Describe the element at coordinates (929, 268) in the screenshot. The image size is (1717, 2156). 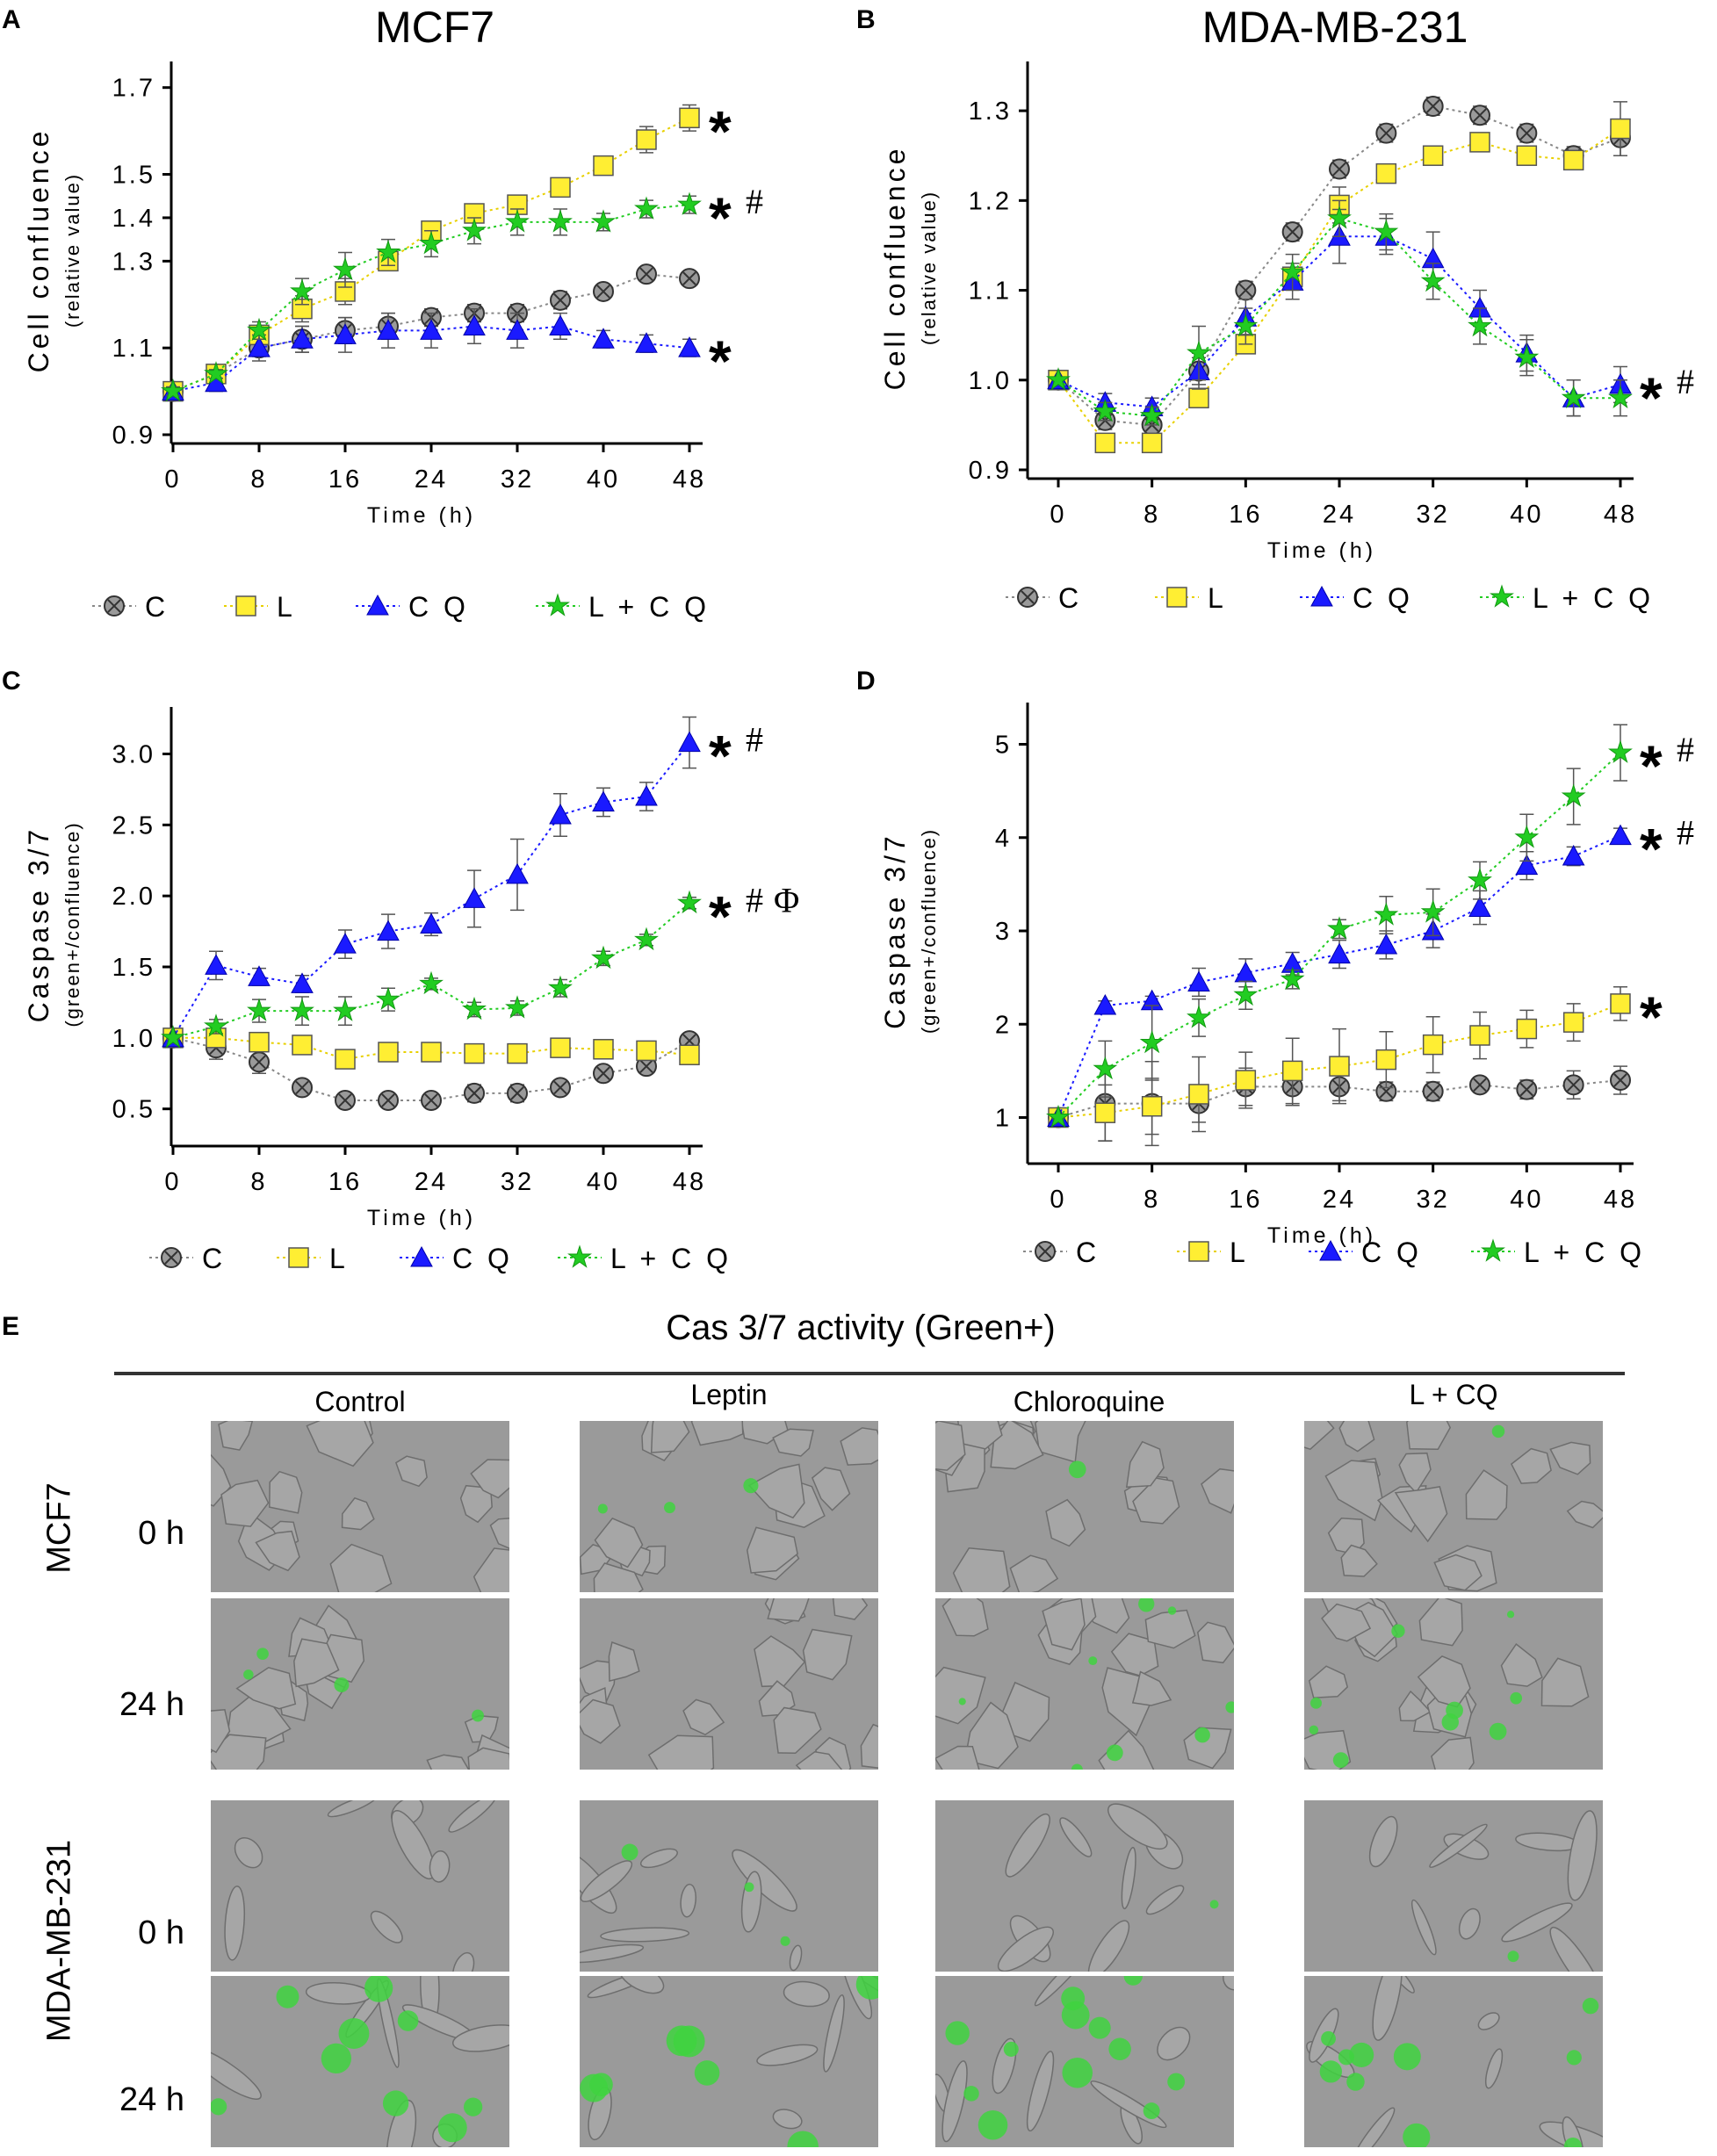
I see `y-axis-sublabel: (relative value)` at that location.